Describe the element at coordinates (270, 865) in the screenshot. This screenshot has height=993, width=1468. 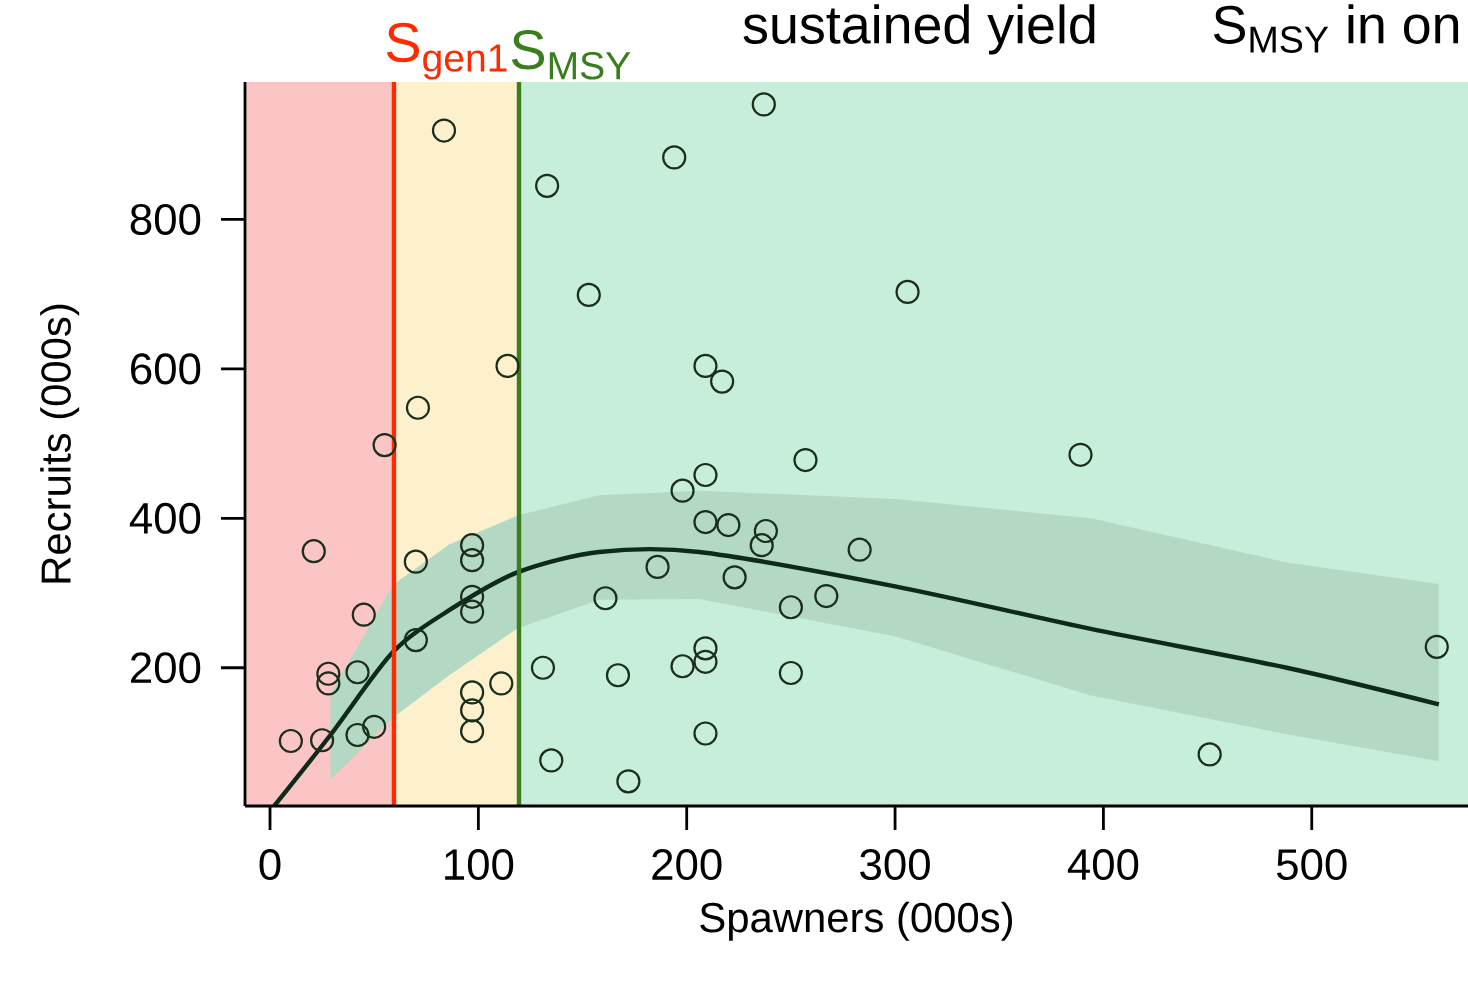
I see `x-tick-label: 0` at that location.